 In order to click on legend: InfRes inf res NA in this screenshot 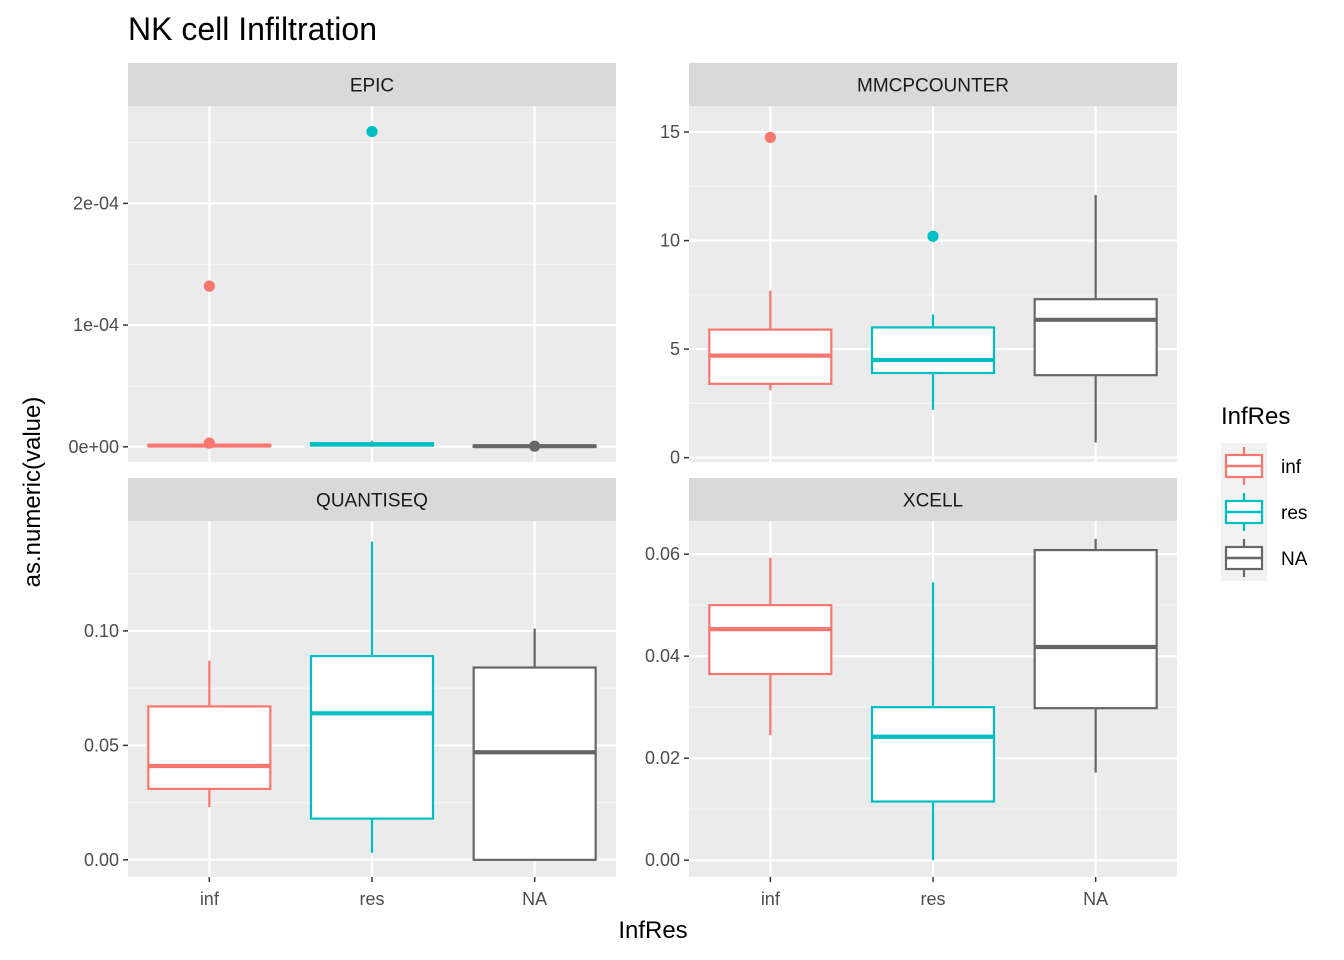, I will do `click(1264, 492)`.